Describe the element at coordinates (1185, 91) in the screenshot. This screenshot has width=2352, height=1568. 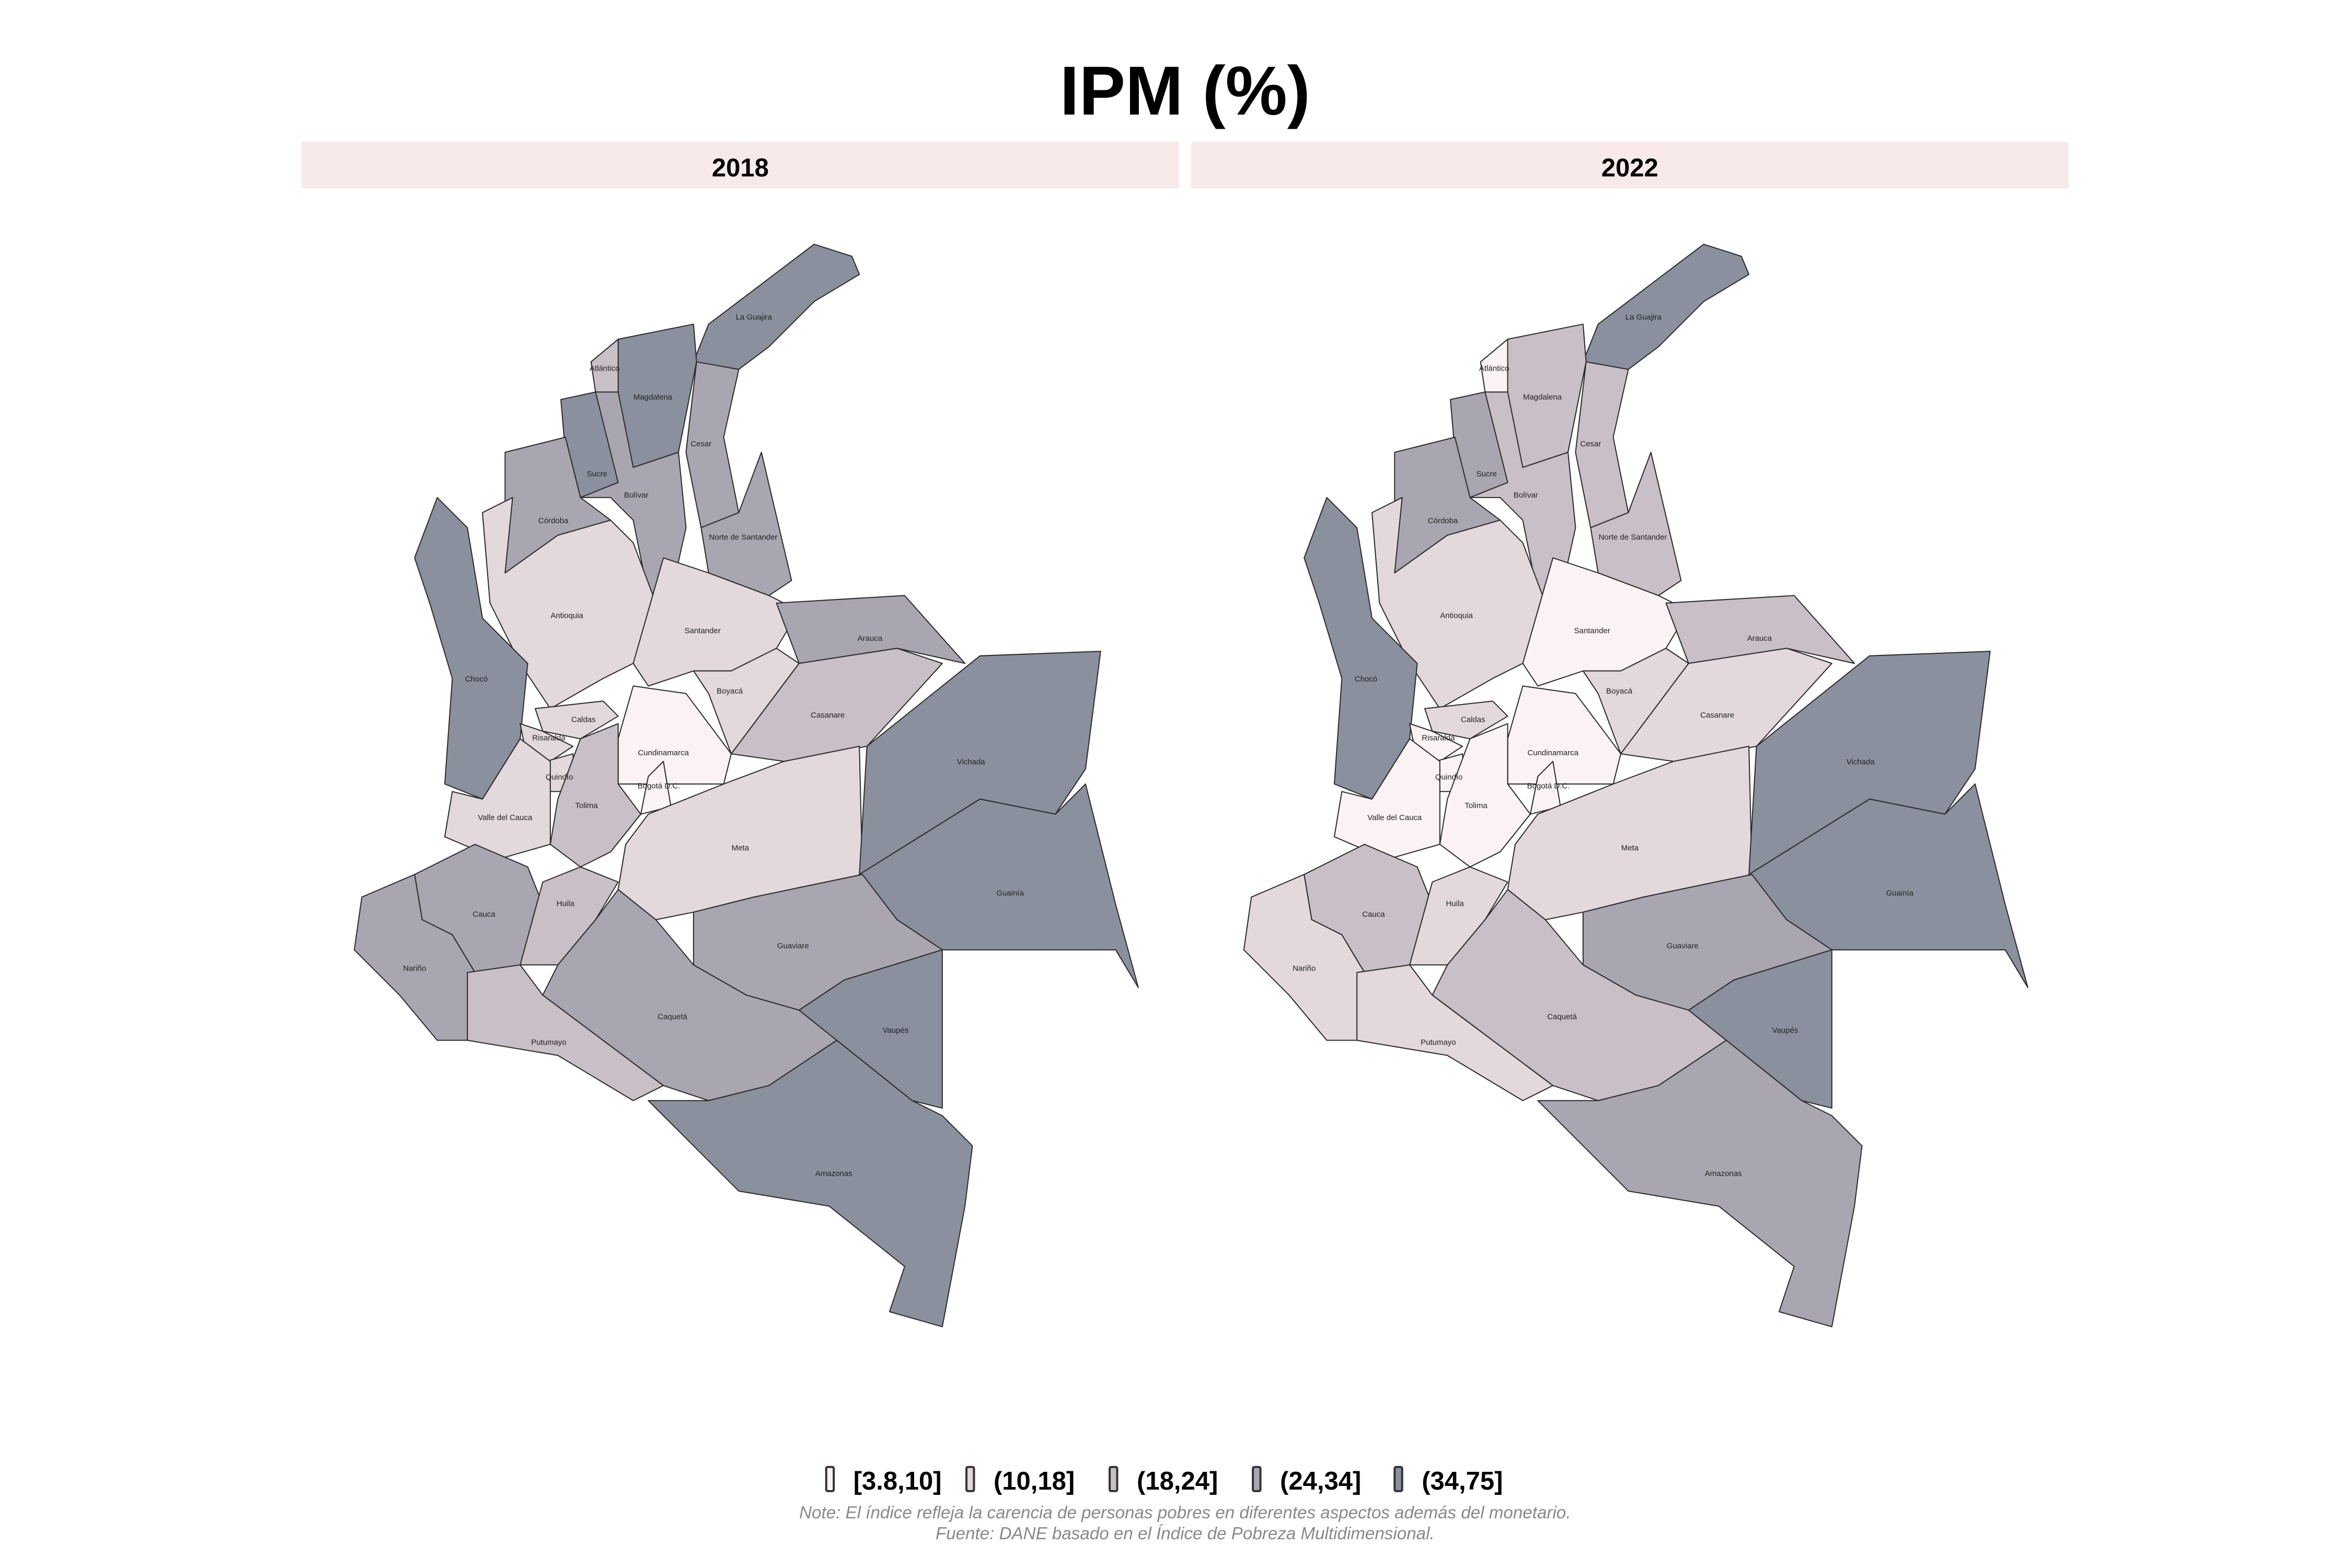
I see `chart-title: IPM (%)` at that location.